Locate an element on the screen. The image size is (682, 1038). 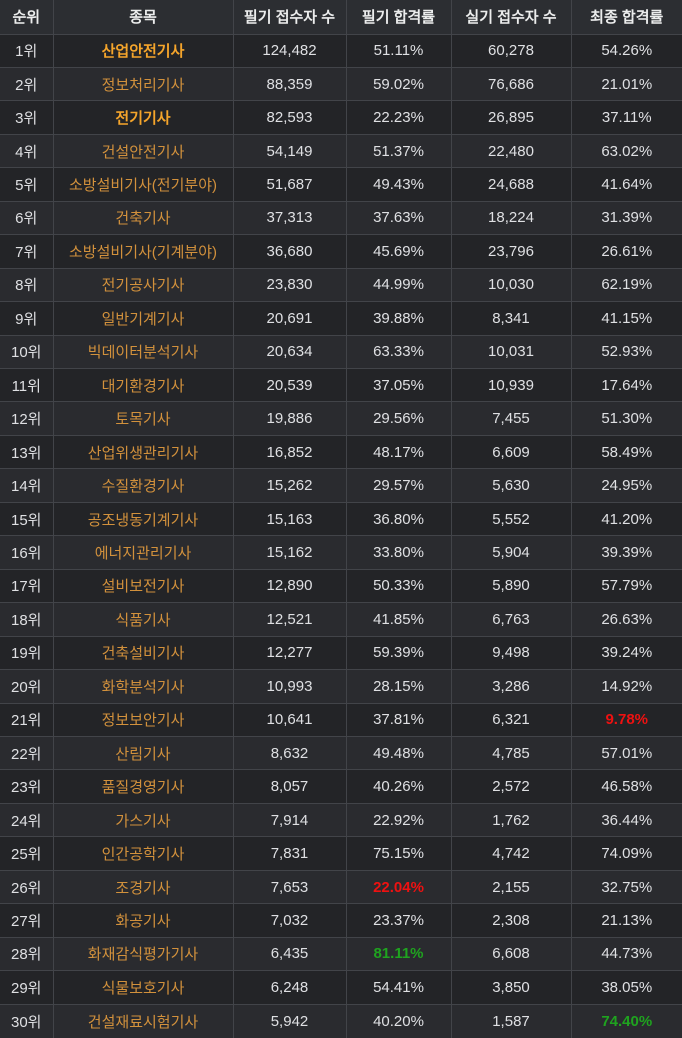
table-row: 14위 수질환경기사 15,262 29.57% 5,630 24.95% is located at coordinates (341, 485).